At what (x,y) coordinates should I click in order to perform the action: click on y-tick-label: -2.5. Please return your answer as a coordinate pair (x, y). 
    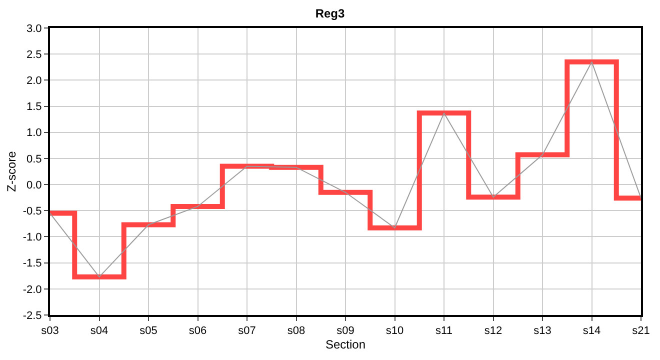
    Looking at the image, I should click on (32, 316).